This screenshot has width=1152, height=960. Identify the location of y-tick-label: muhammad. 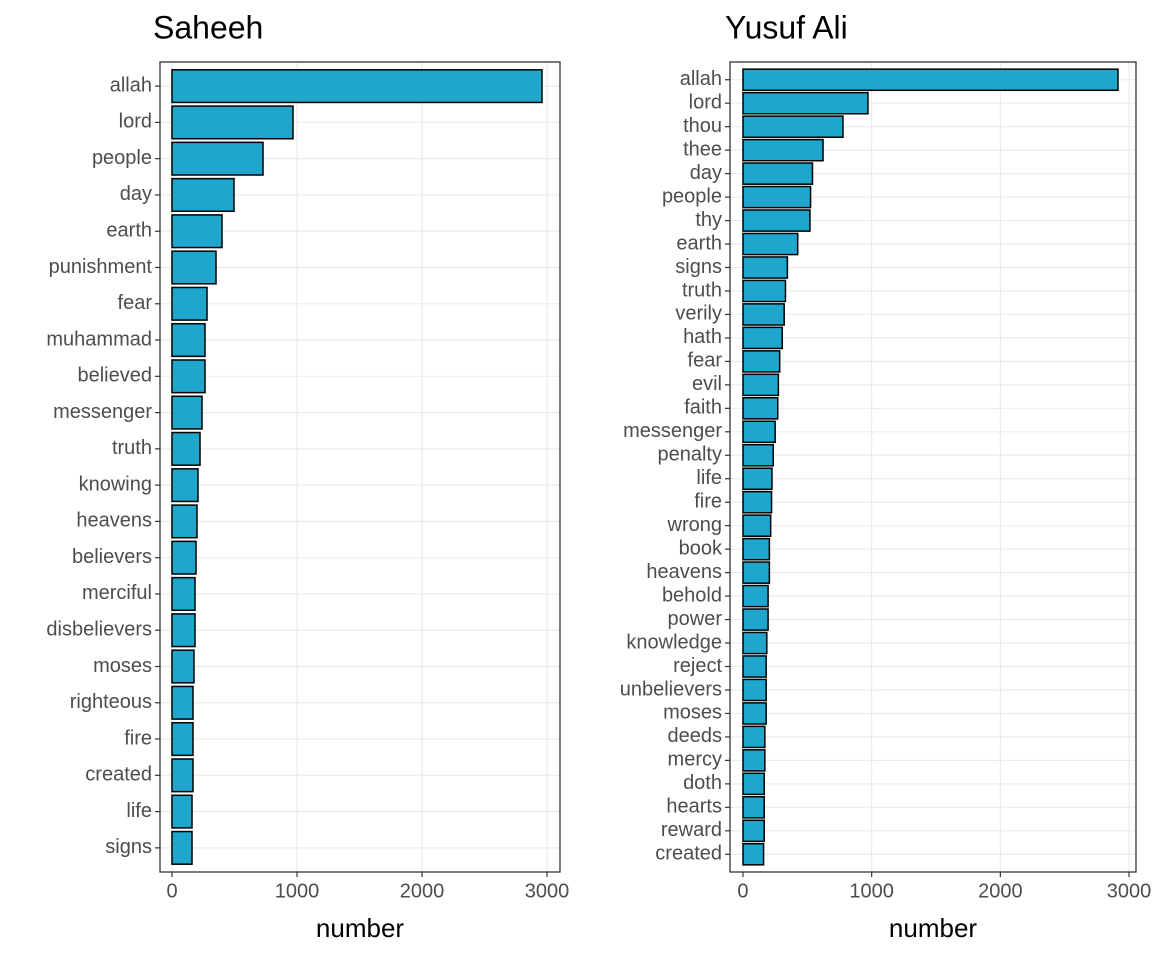
(99, 339).